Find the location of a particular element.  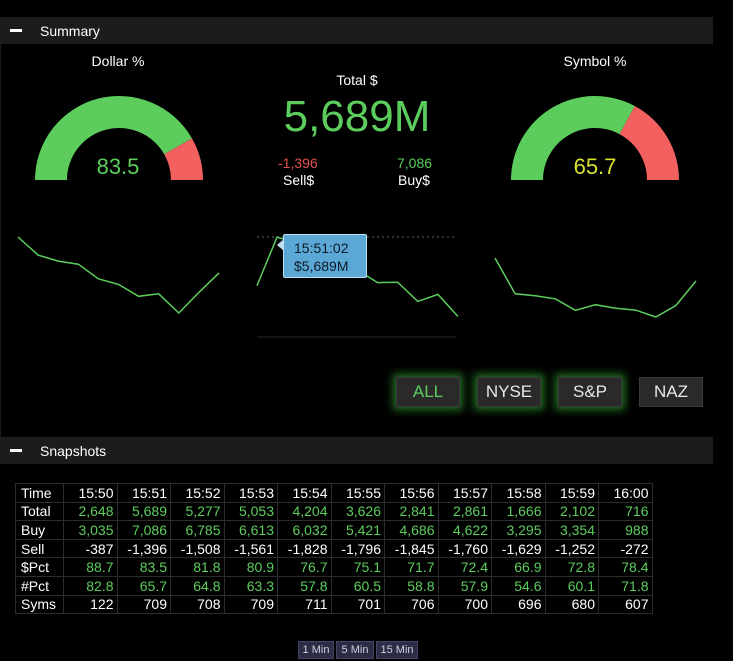

interval-button-1min: 1 Min is located at coordinates (316, 650).